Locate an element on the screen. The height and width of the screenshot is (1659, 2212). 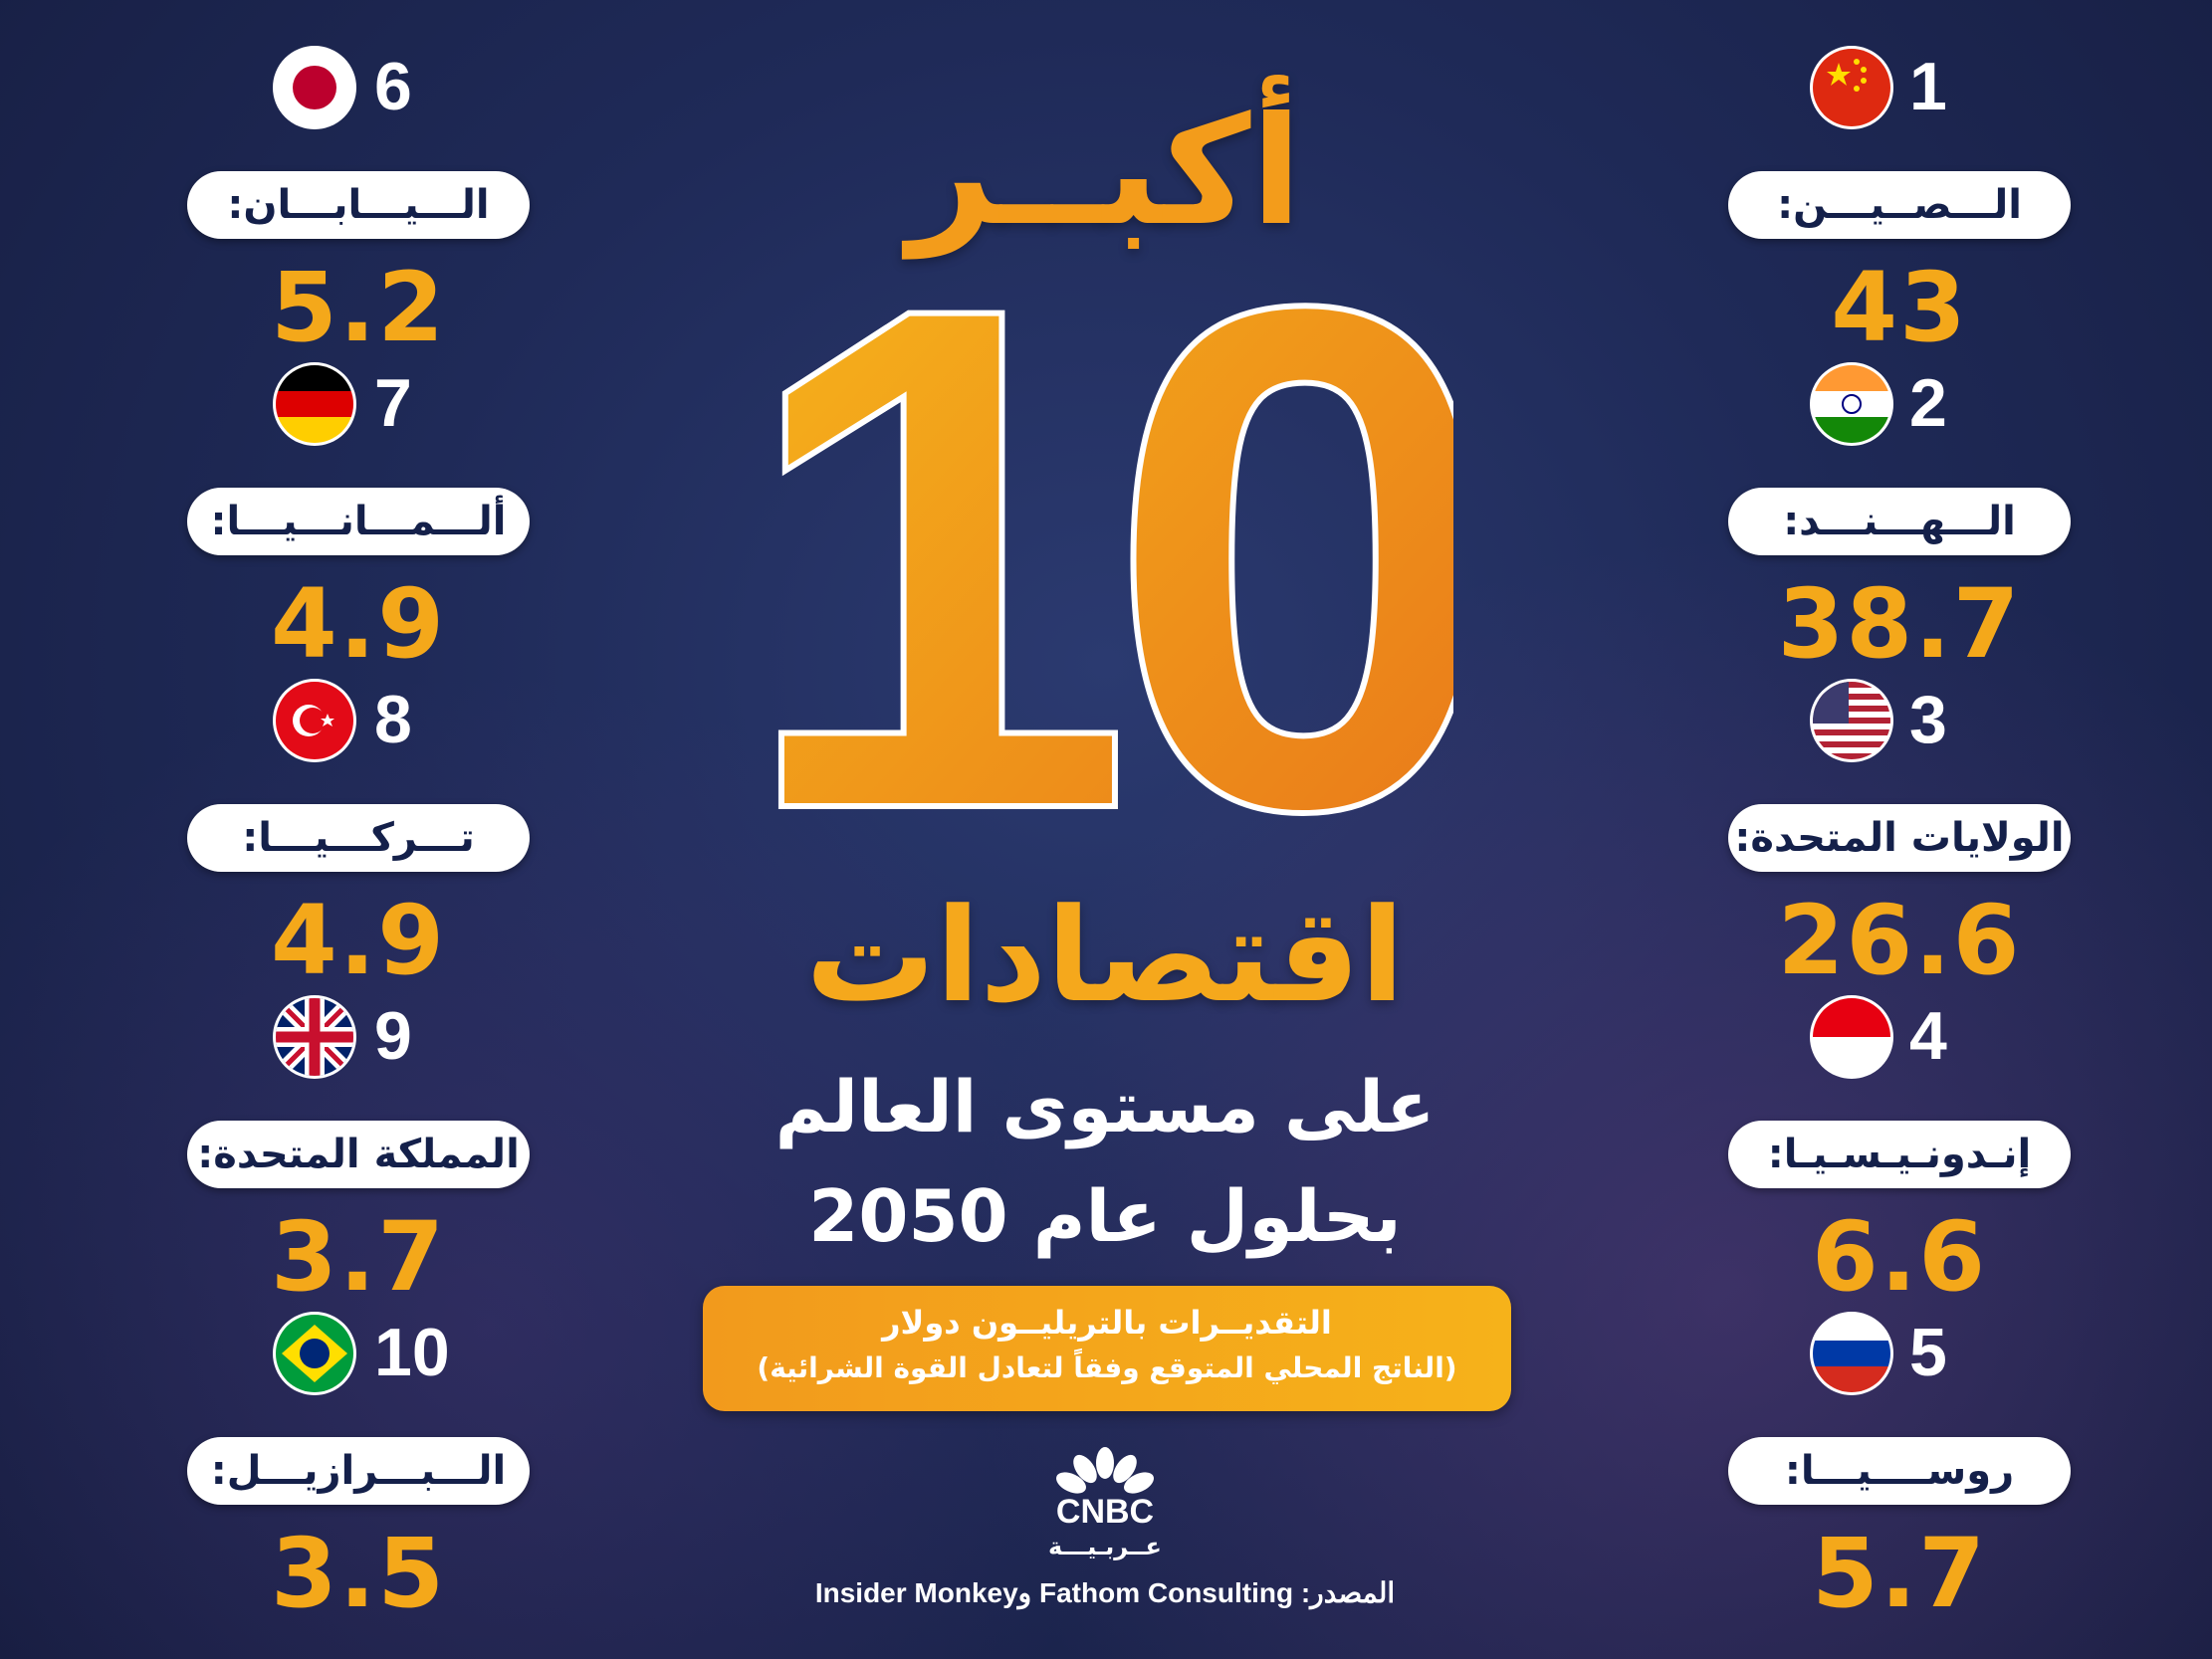
country-name-pill: روســــيـــا: is located at coordinates (1899, 1471).